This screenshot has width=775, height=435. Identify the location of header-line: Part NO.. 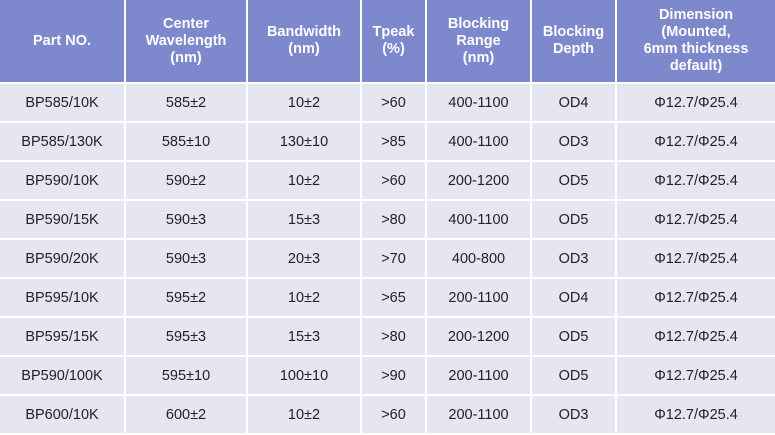
(61, 40).